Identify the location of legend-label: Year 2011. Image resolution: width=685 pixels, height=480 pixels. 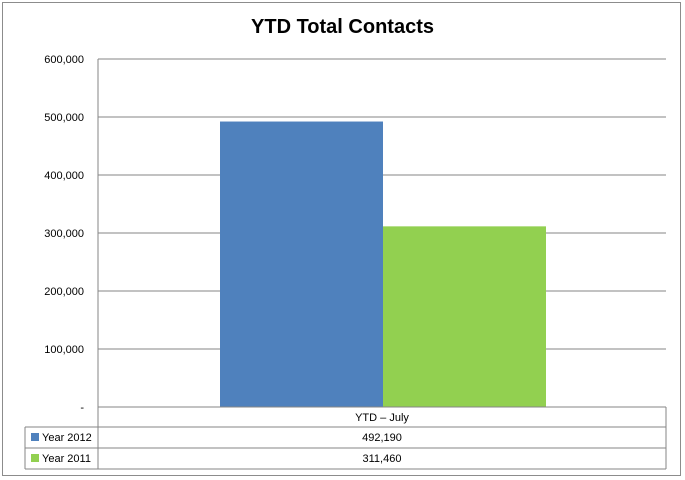
(66, 459).